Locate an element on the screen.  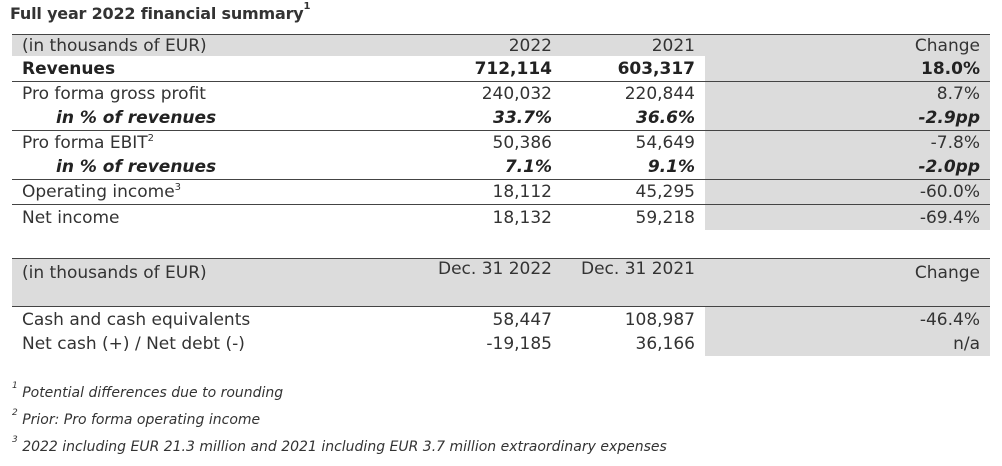
header-dec-2022: Dec. 31 2022 is located at coordinates (494, 269).